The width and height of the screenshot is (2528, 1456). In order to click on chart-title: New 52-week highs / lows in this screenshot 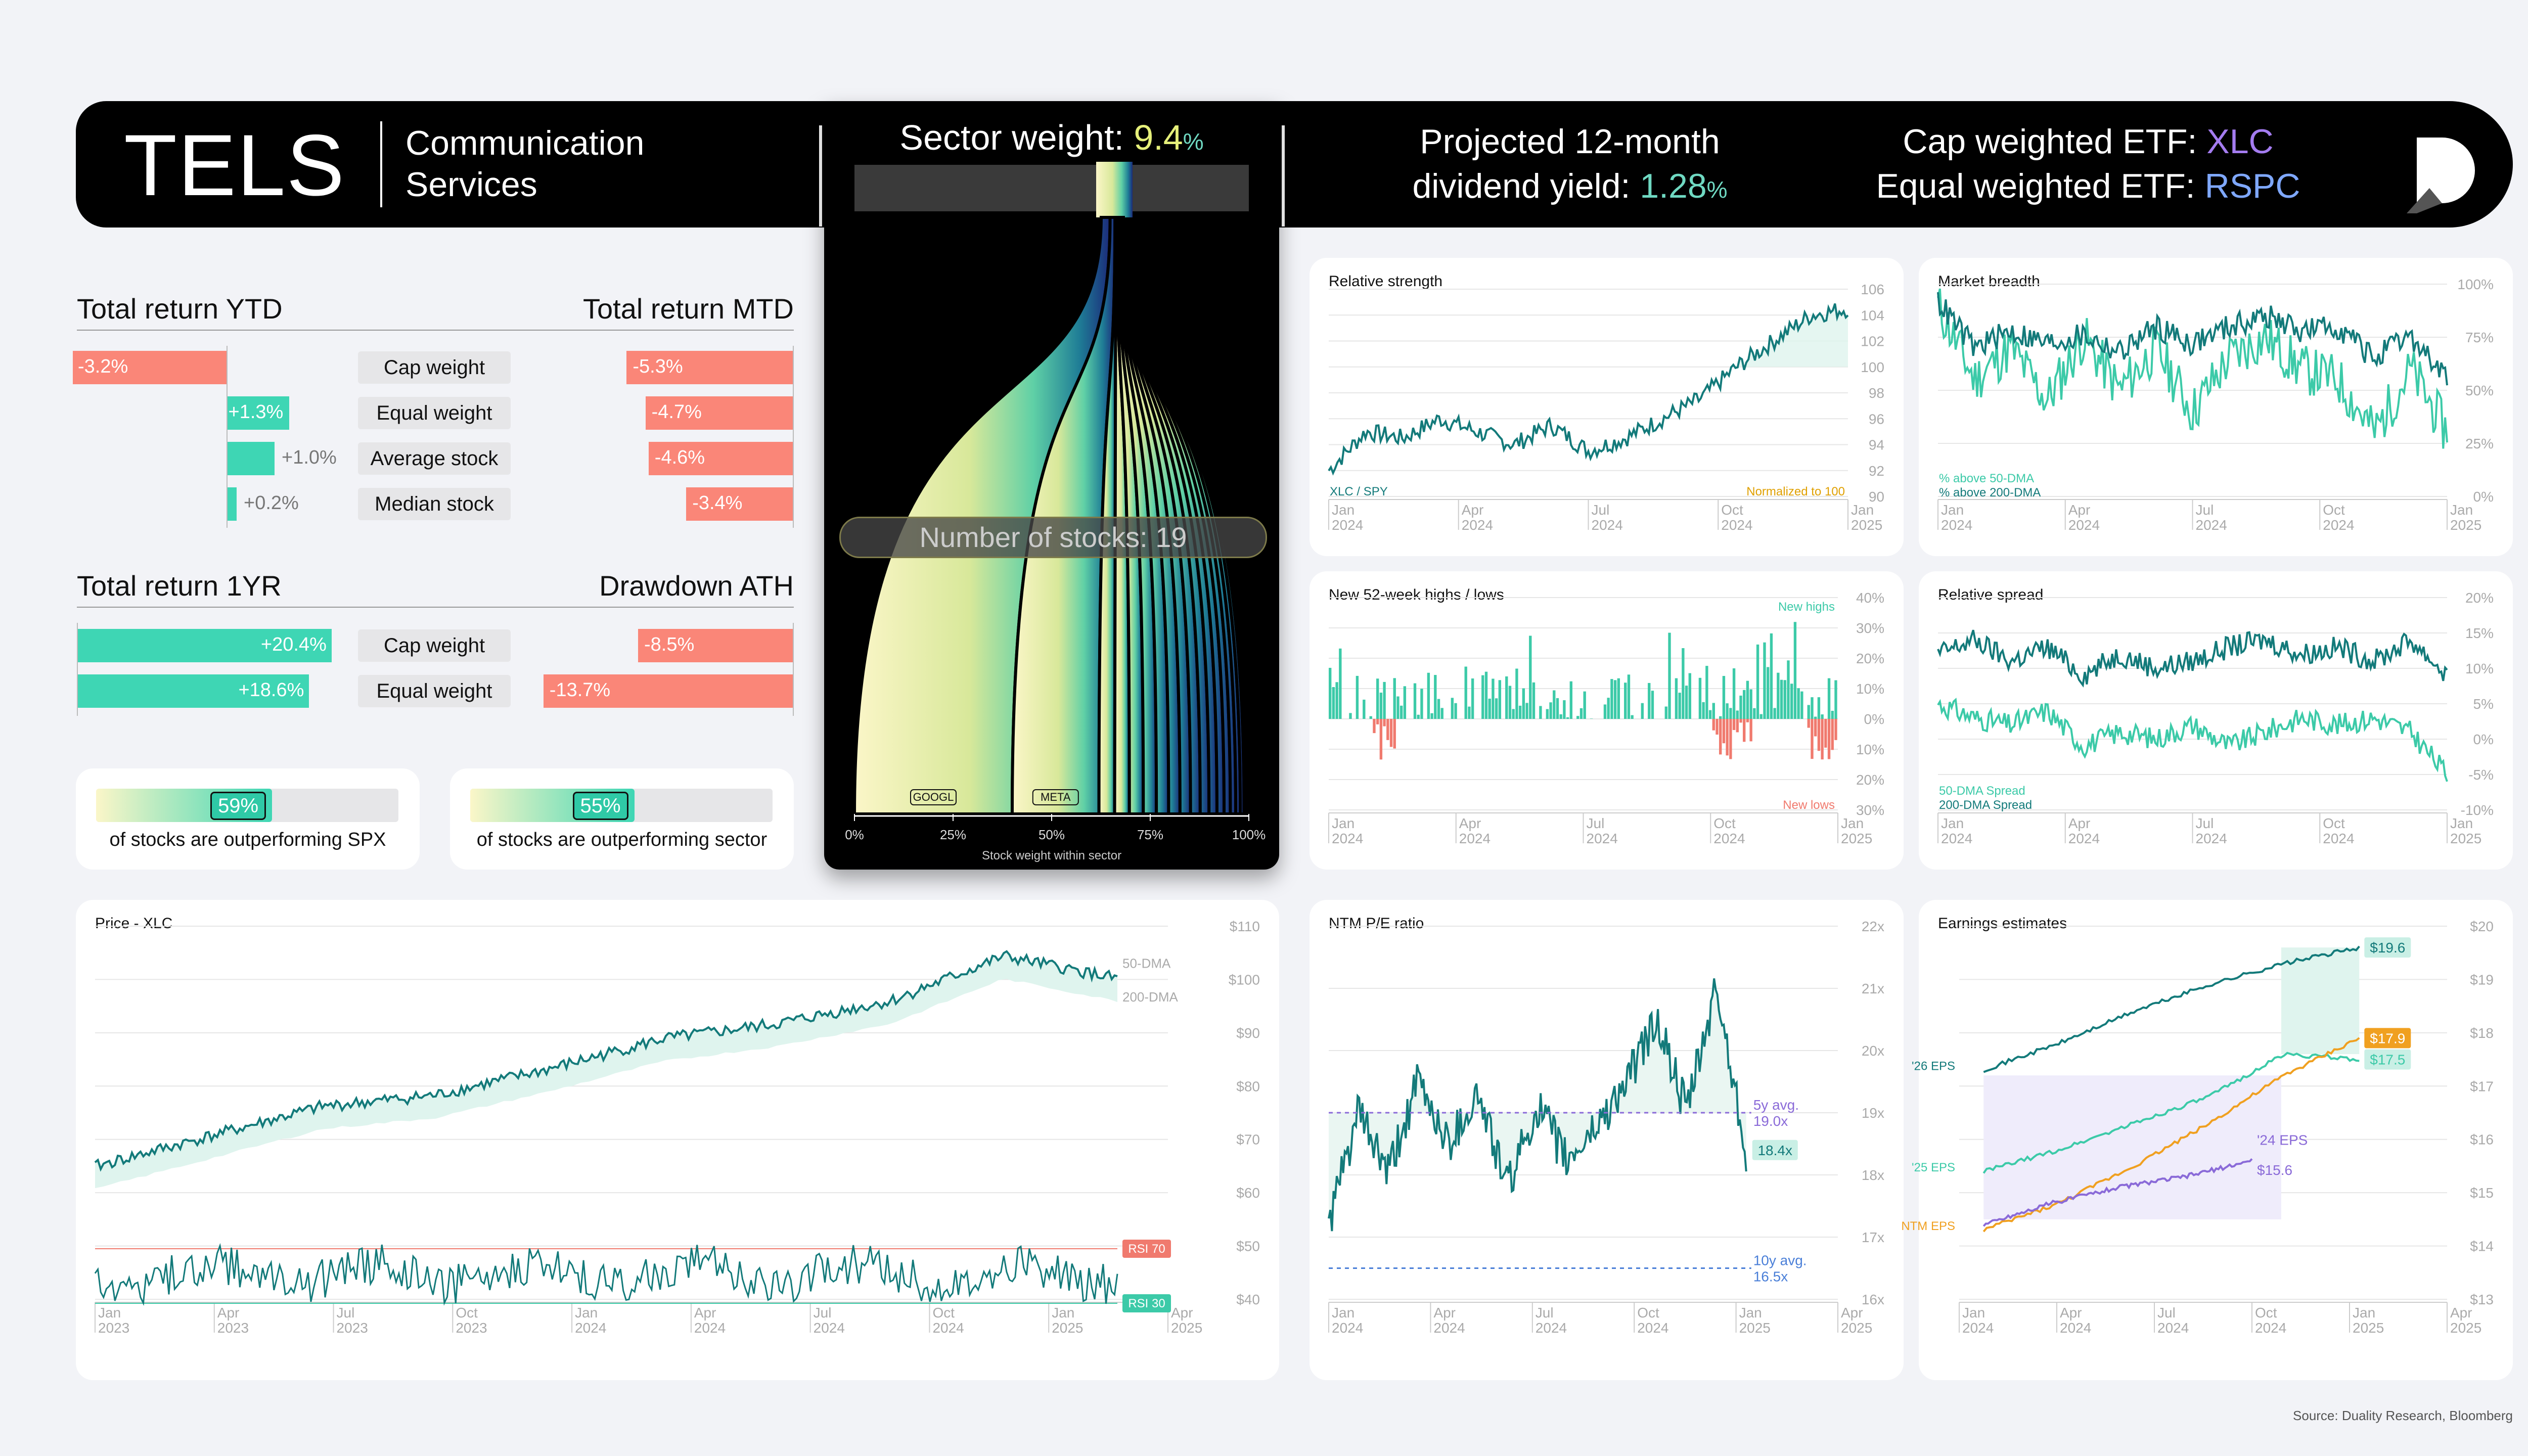, I will do `click(1417, 594)`.